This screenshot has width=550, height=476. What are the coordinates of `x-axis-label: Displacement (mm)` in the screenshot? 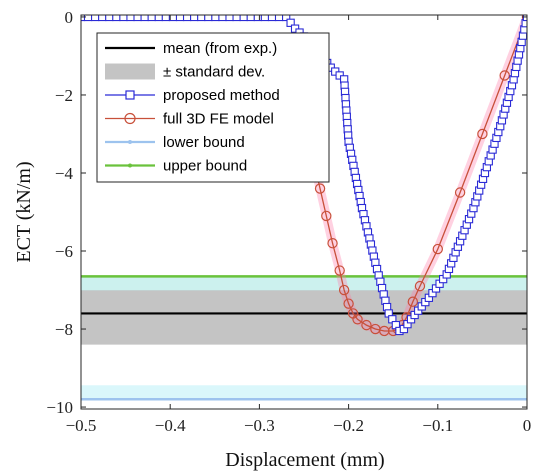 It's located at (304, 460).